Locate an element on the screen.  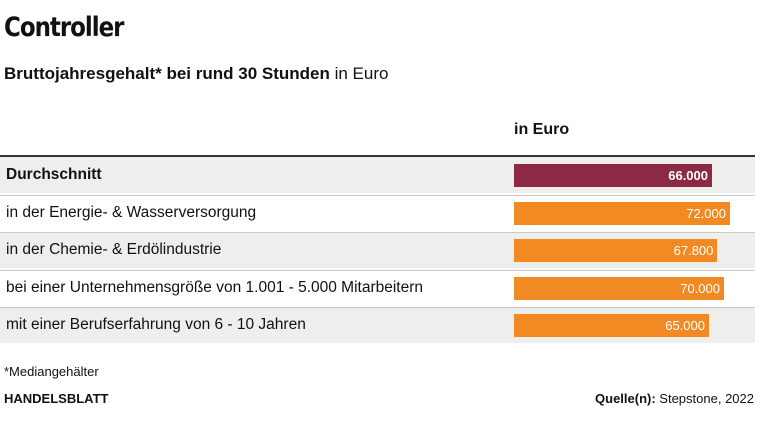
column-header: in Euro is located at coordinates (542, 129).